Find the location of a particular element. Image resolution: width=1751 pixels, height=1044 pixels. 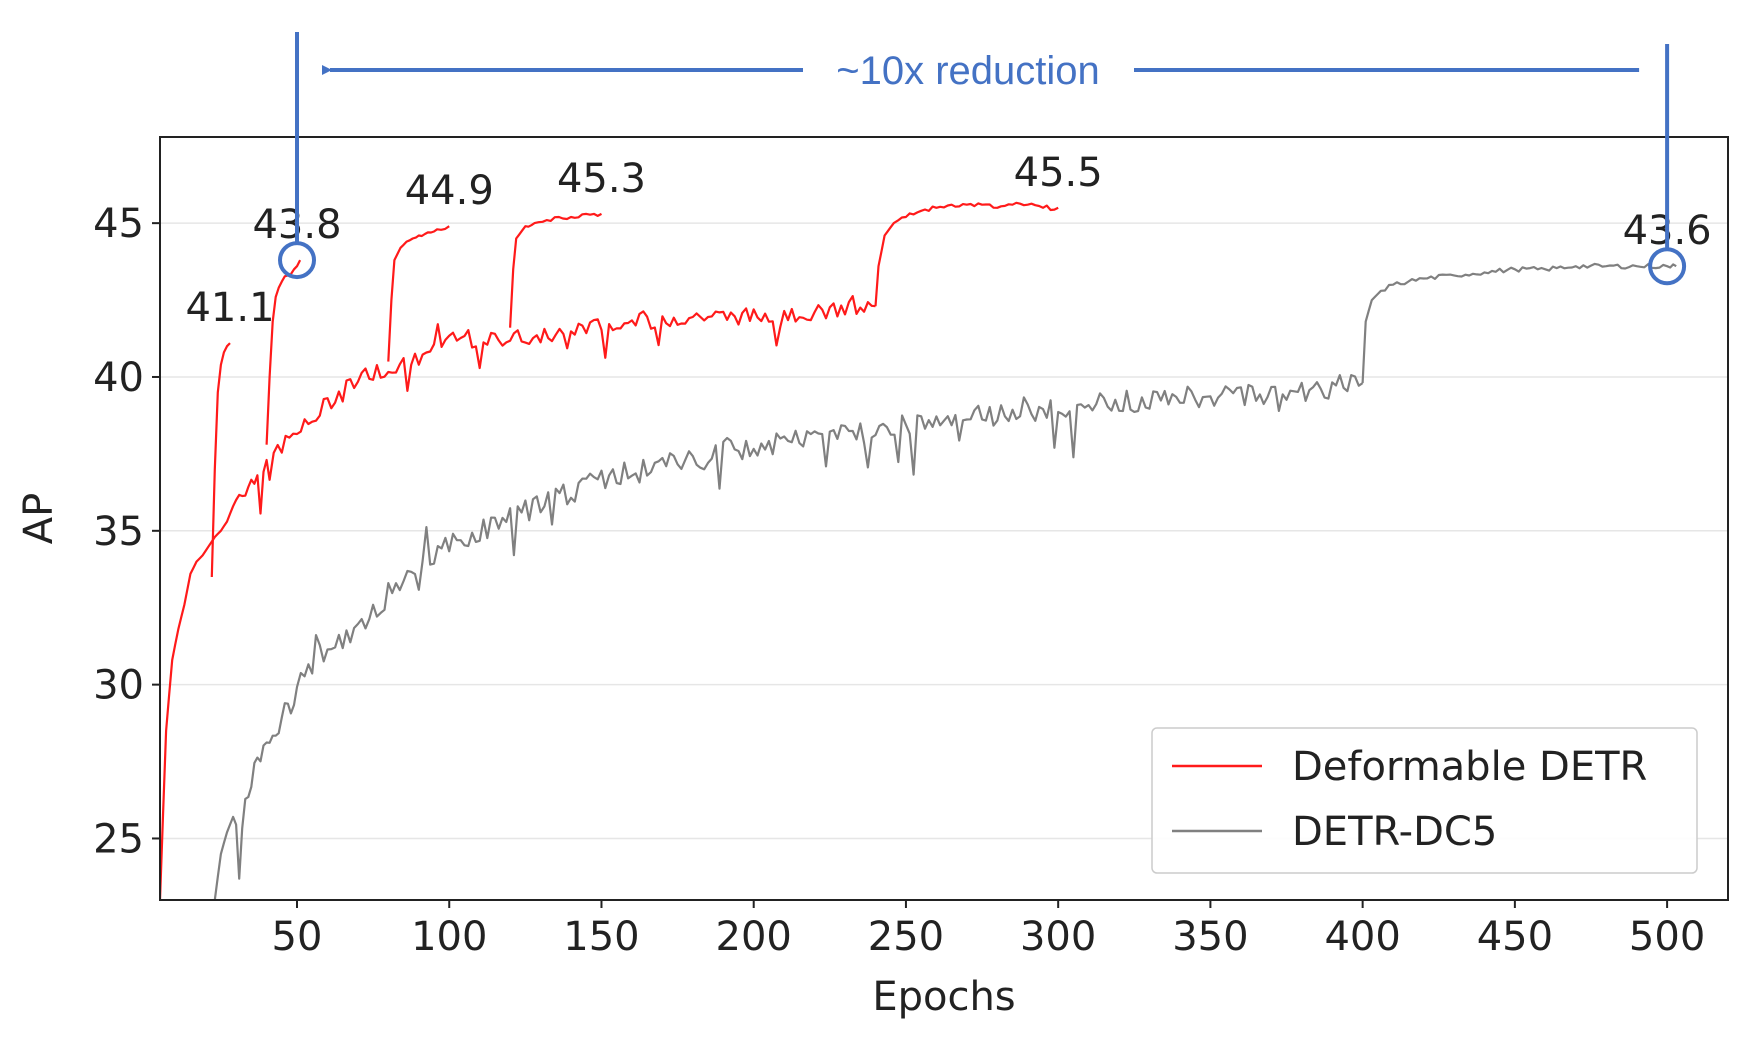

legend-label-1: DETR-DC5 is located at coordinates (1394, 832).